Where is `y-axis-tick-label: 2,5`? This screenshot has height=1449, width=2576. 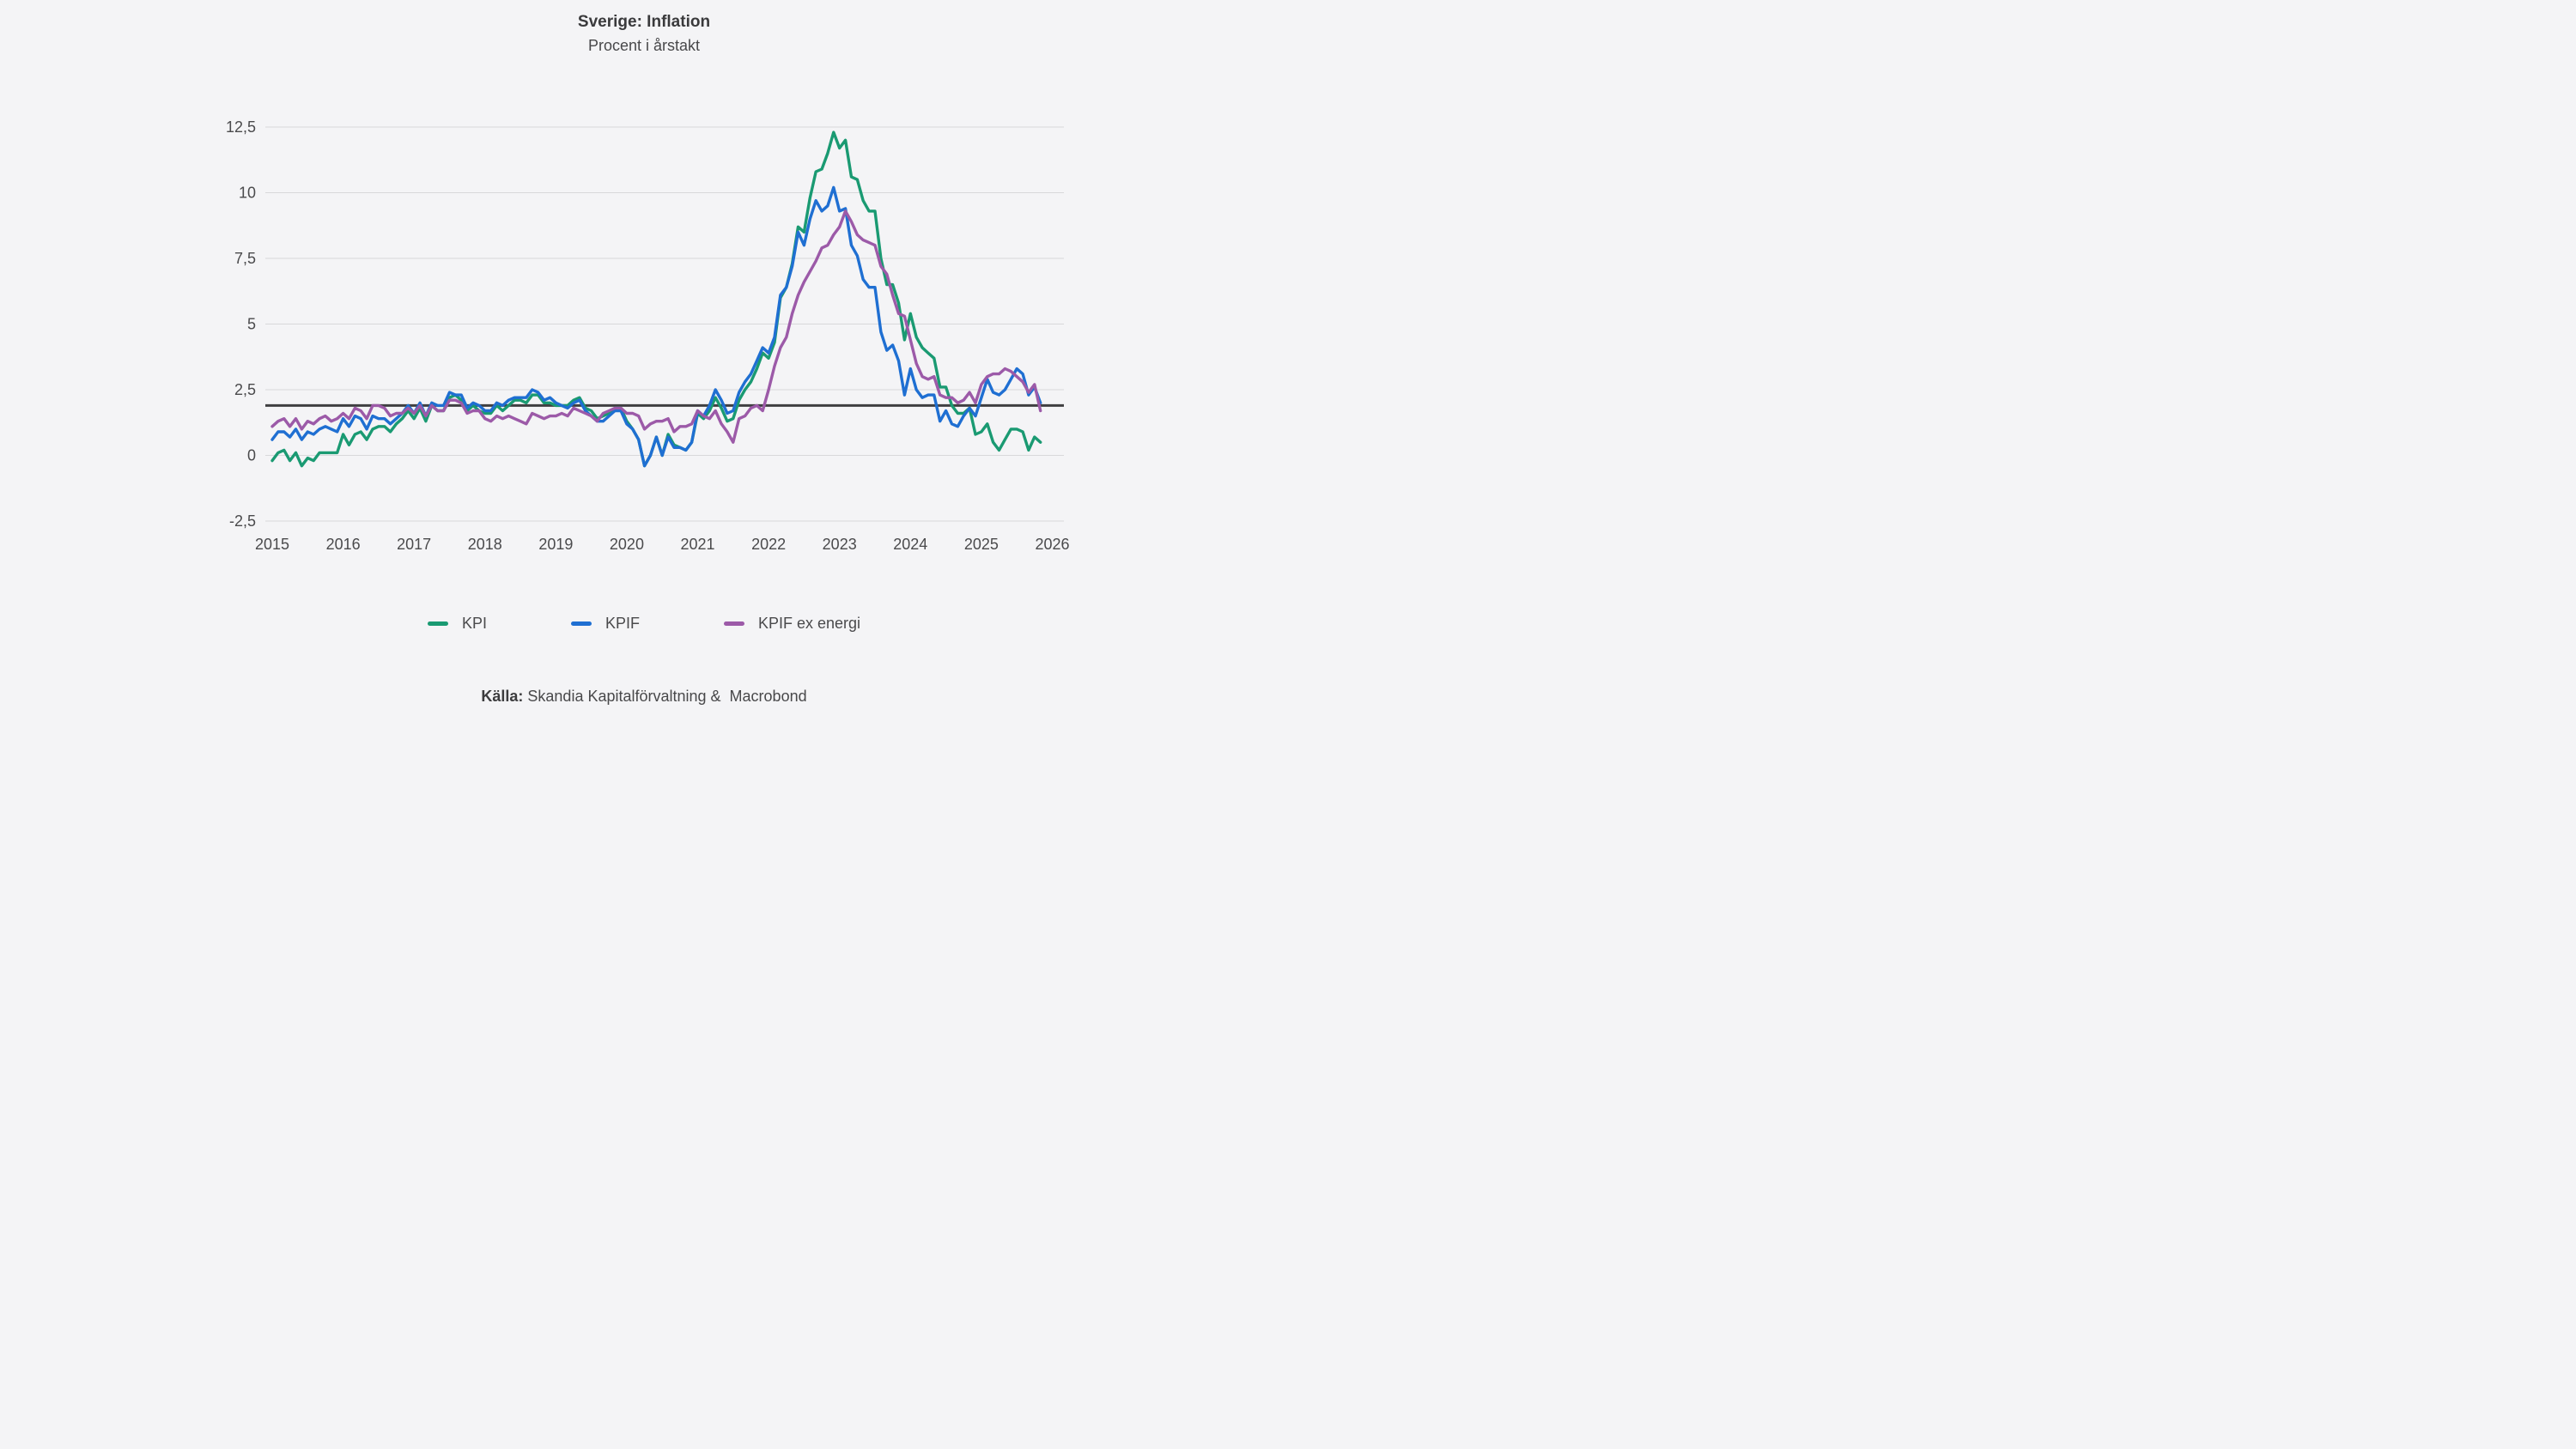
y-axis-tick-label: 2,5 is located at coordinates (245, 389).